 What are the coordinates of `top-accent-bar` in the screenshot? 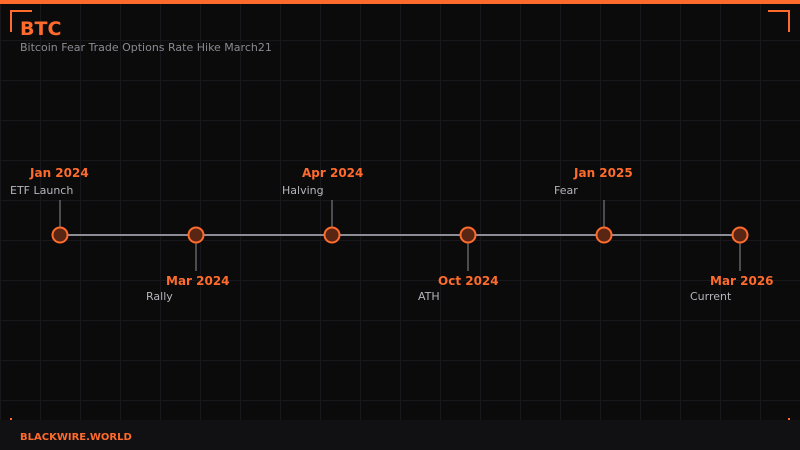 It's located at (400, 2).